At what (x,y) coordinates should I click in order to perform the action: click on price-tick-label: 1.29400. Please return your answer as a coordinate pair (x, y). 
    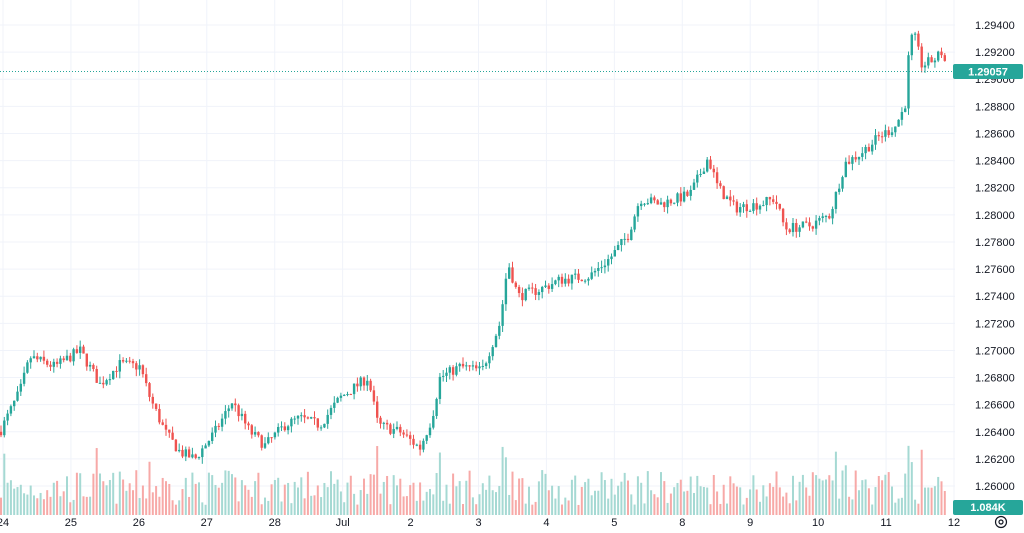
    Looking at the image, I should click on (995, 26).